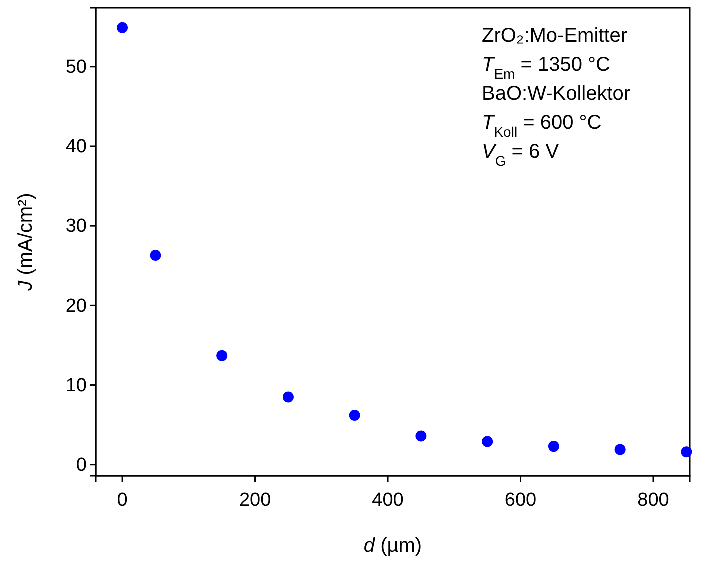  What do you see at coordinates (542, 126) in the screenshot?
I see `annotation: T$_{Koll}$ = 600 °C` at bounding box center [542, 126].